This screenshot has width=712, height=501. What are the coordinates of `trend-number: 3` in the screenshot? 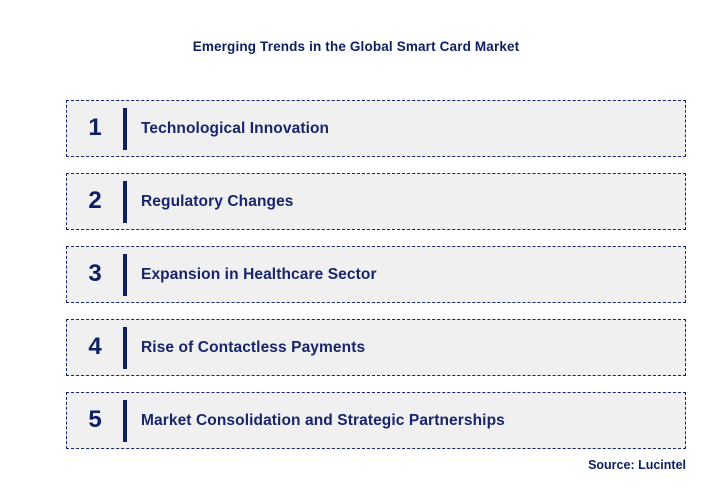 It's located at (95, 273).